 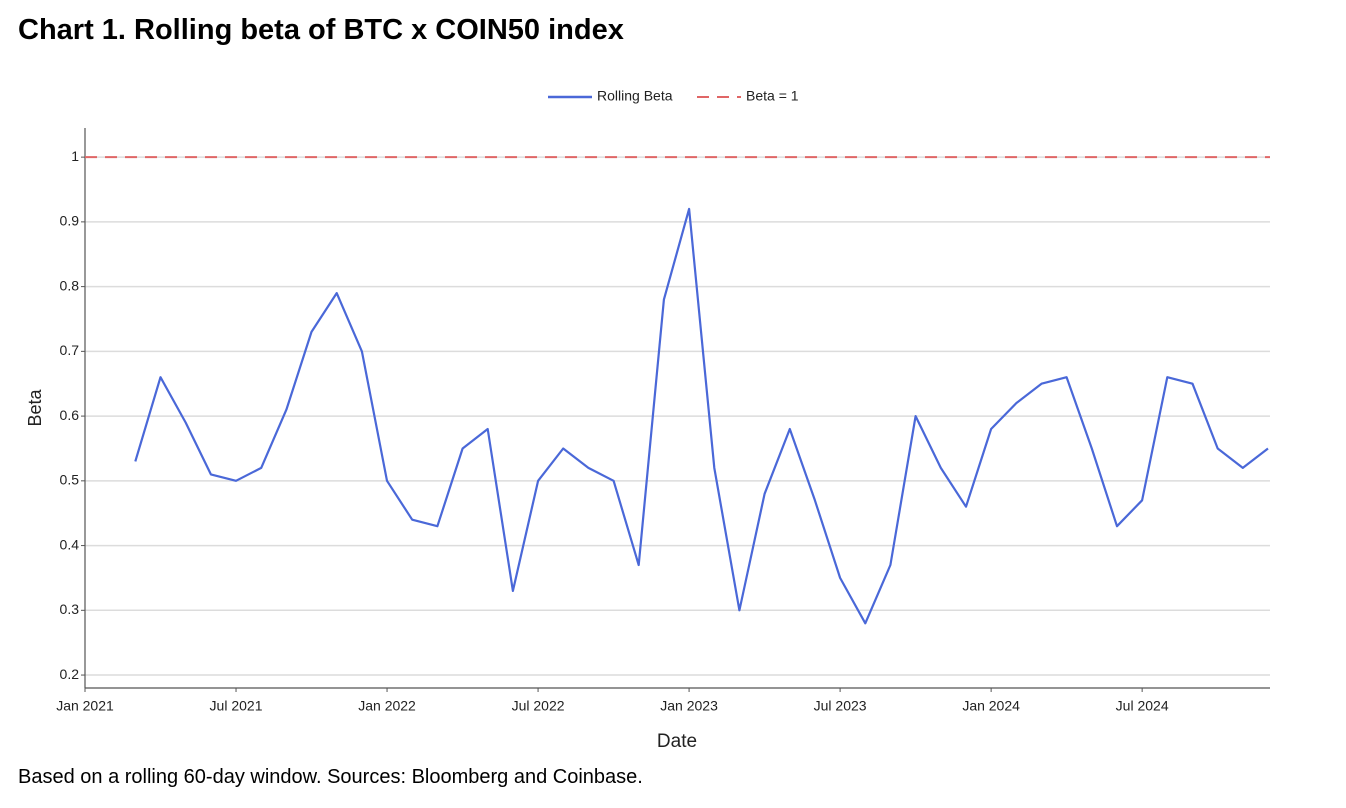 What do you see at coordinates (70, 285) in the screenshot?
I see `y-tick-label: 0.8` at bounding box center [70, 285].